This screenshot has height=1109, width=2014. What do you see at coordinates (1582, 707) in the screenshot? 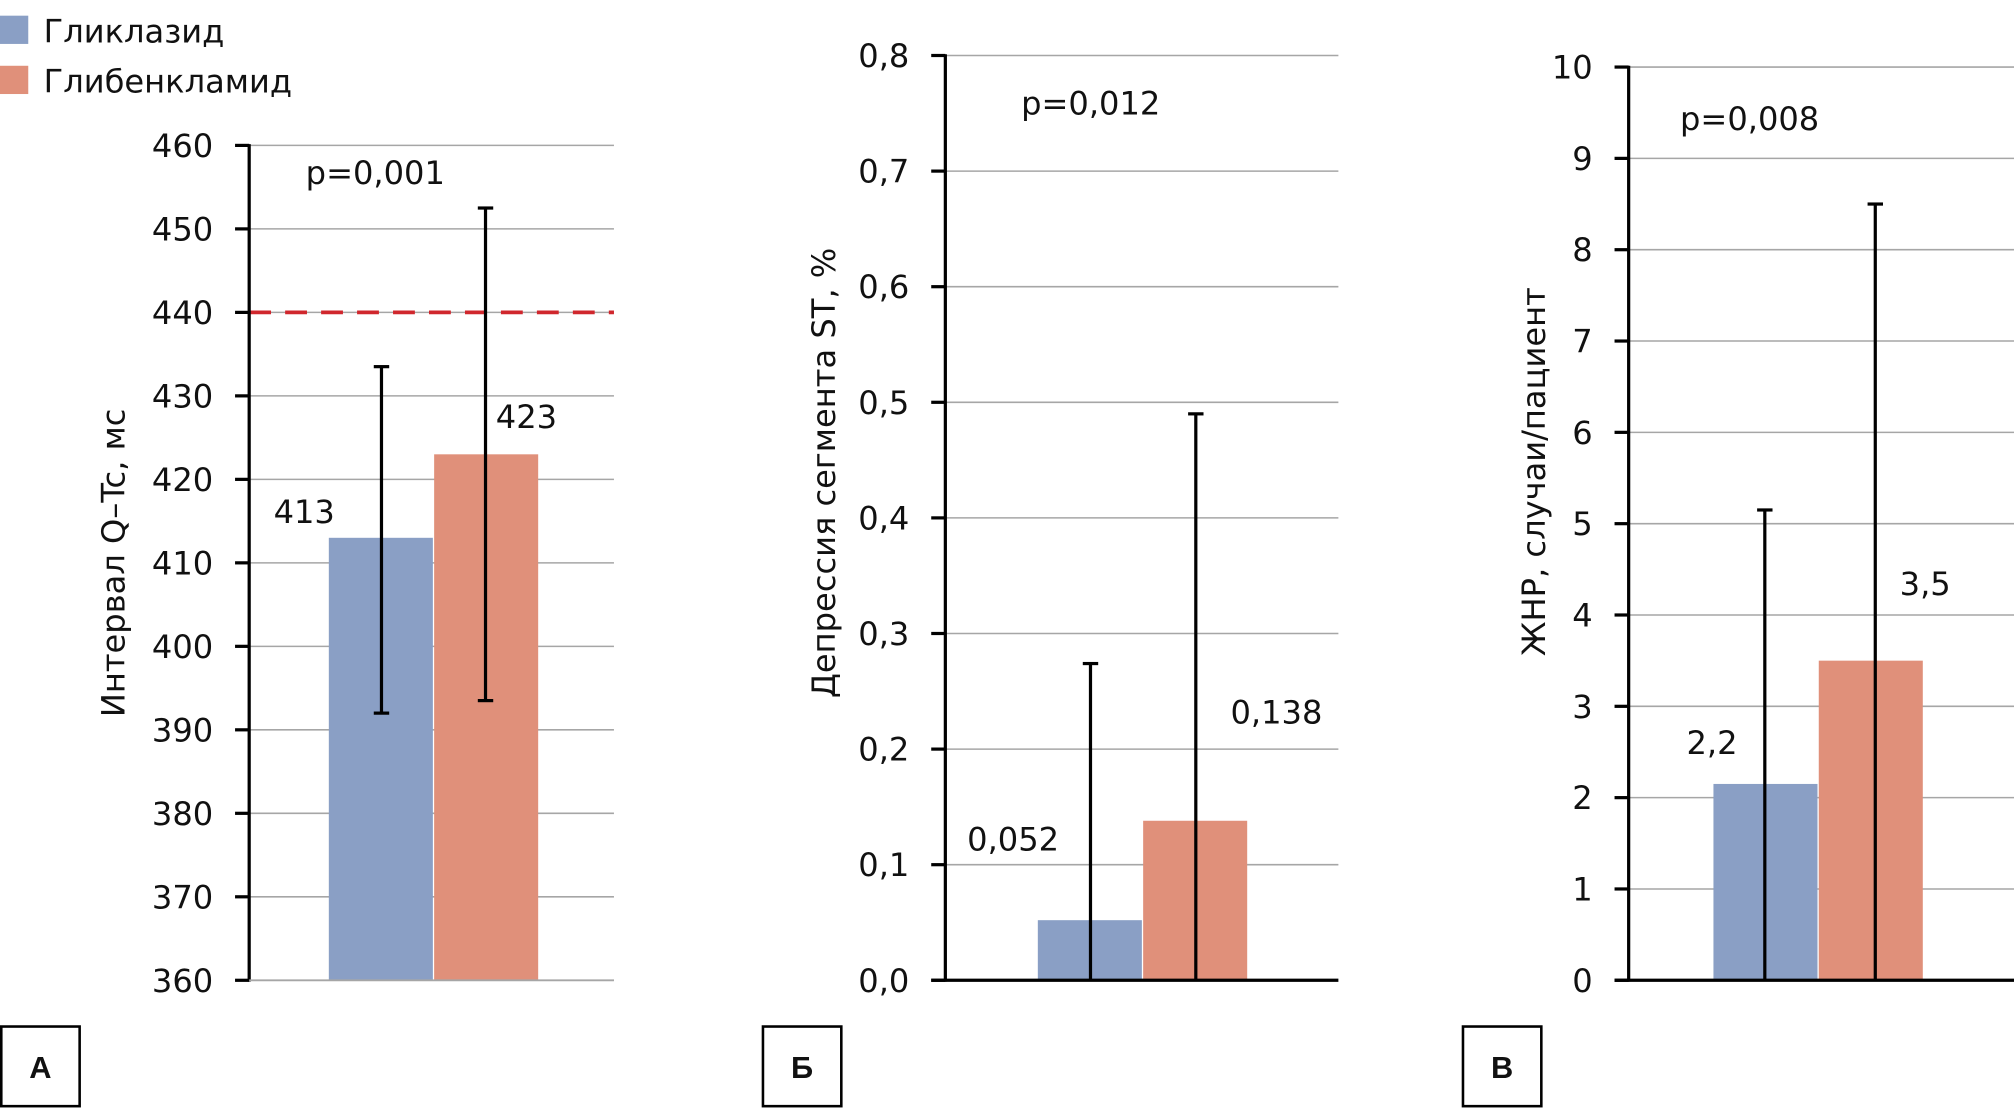
I see `y-tick-label: 3` at bounding box center [1582, 707].